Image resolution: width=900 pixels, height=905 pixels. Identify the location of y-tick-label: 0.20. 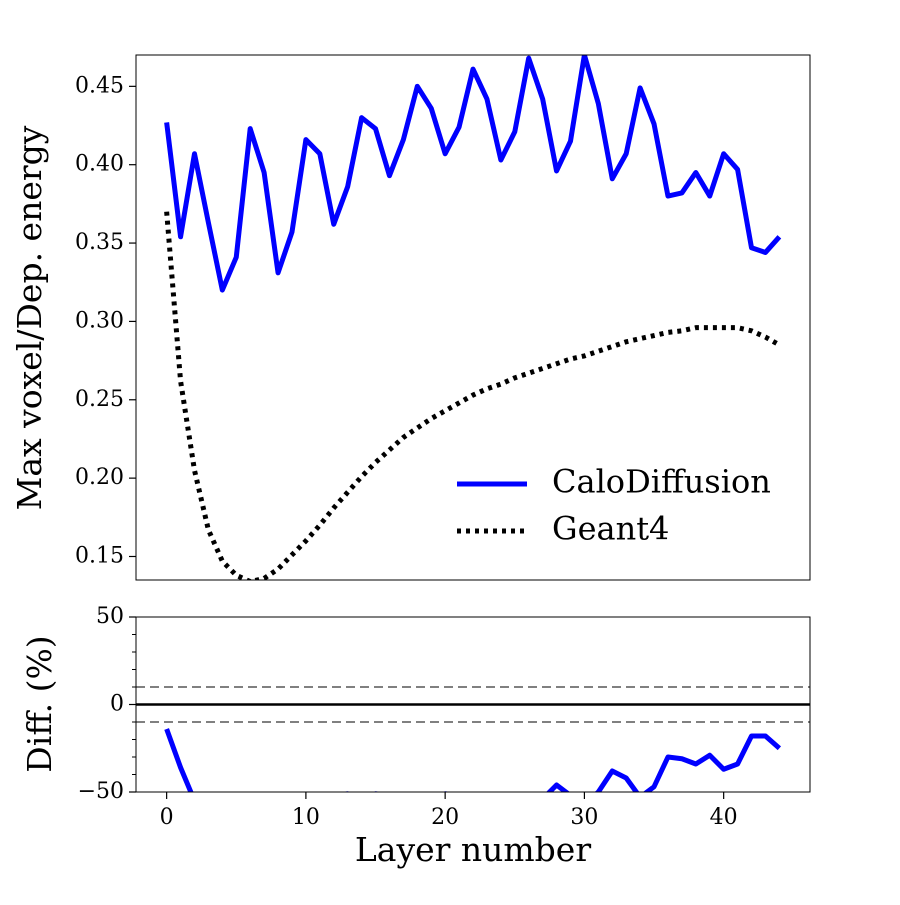
(99, 477).